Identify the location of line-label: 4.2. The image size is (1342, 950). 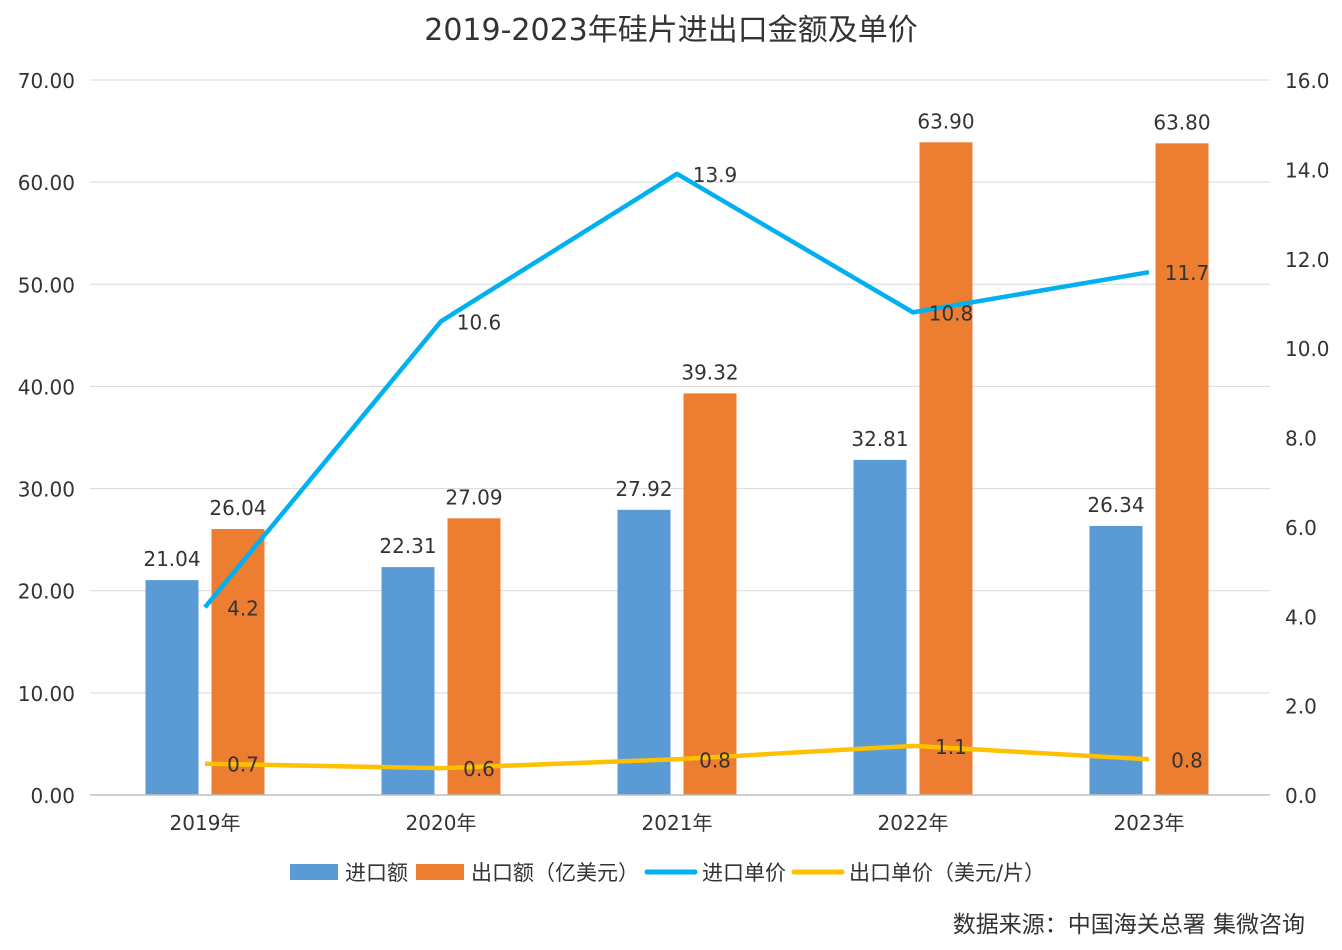
(243, 608).